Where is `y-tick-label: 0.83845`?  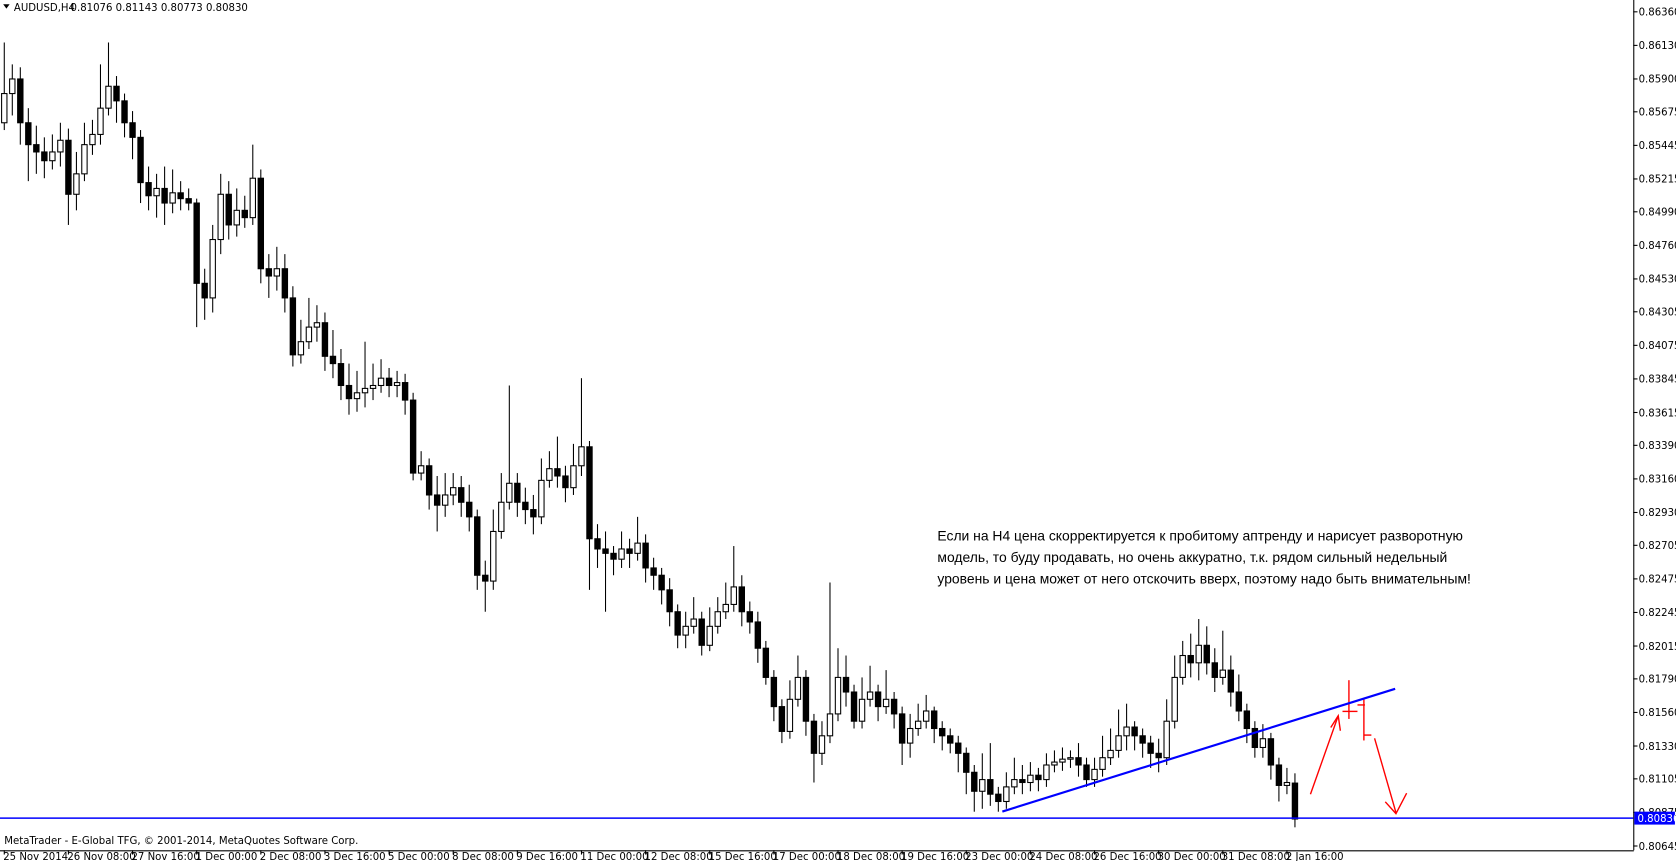 y-tick-label: 0.83845 is located at coordinates (1657, 380).